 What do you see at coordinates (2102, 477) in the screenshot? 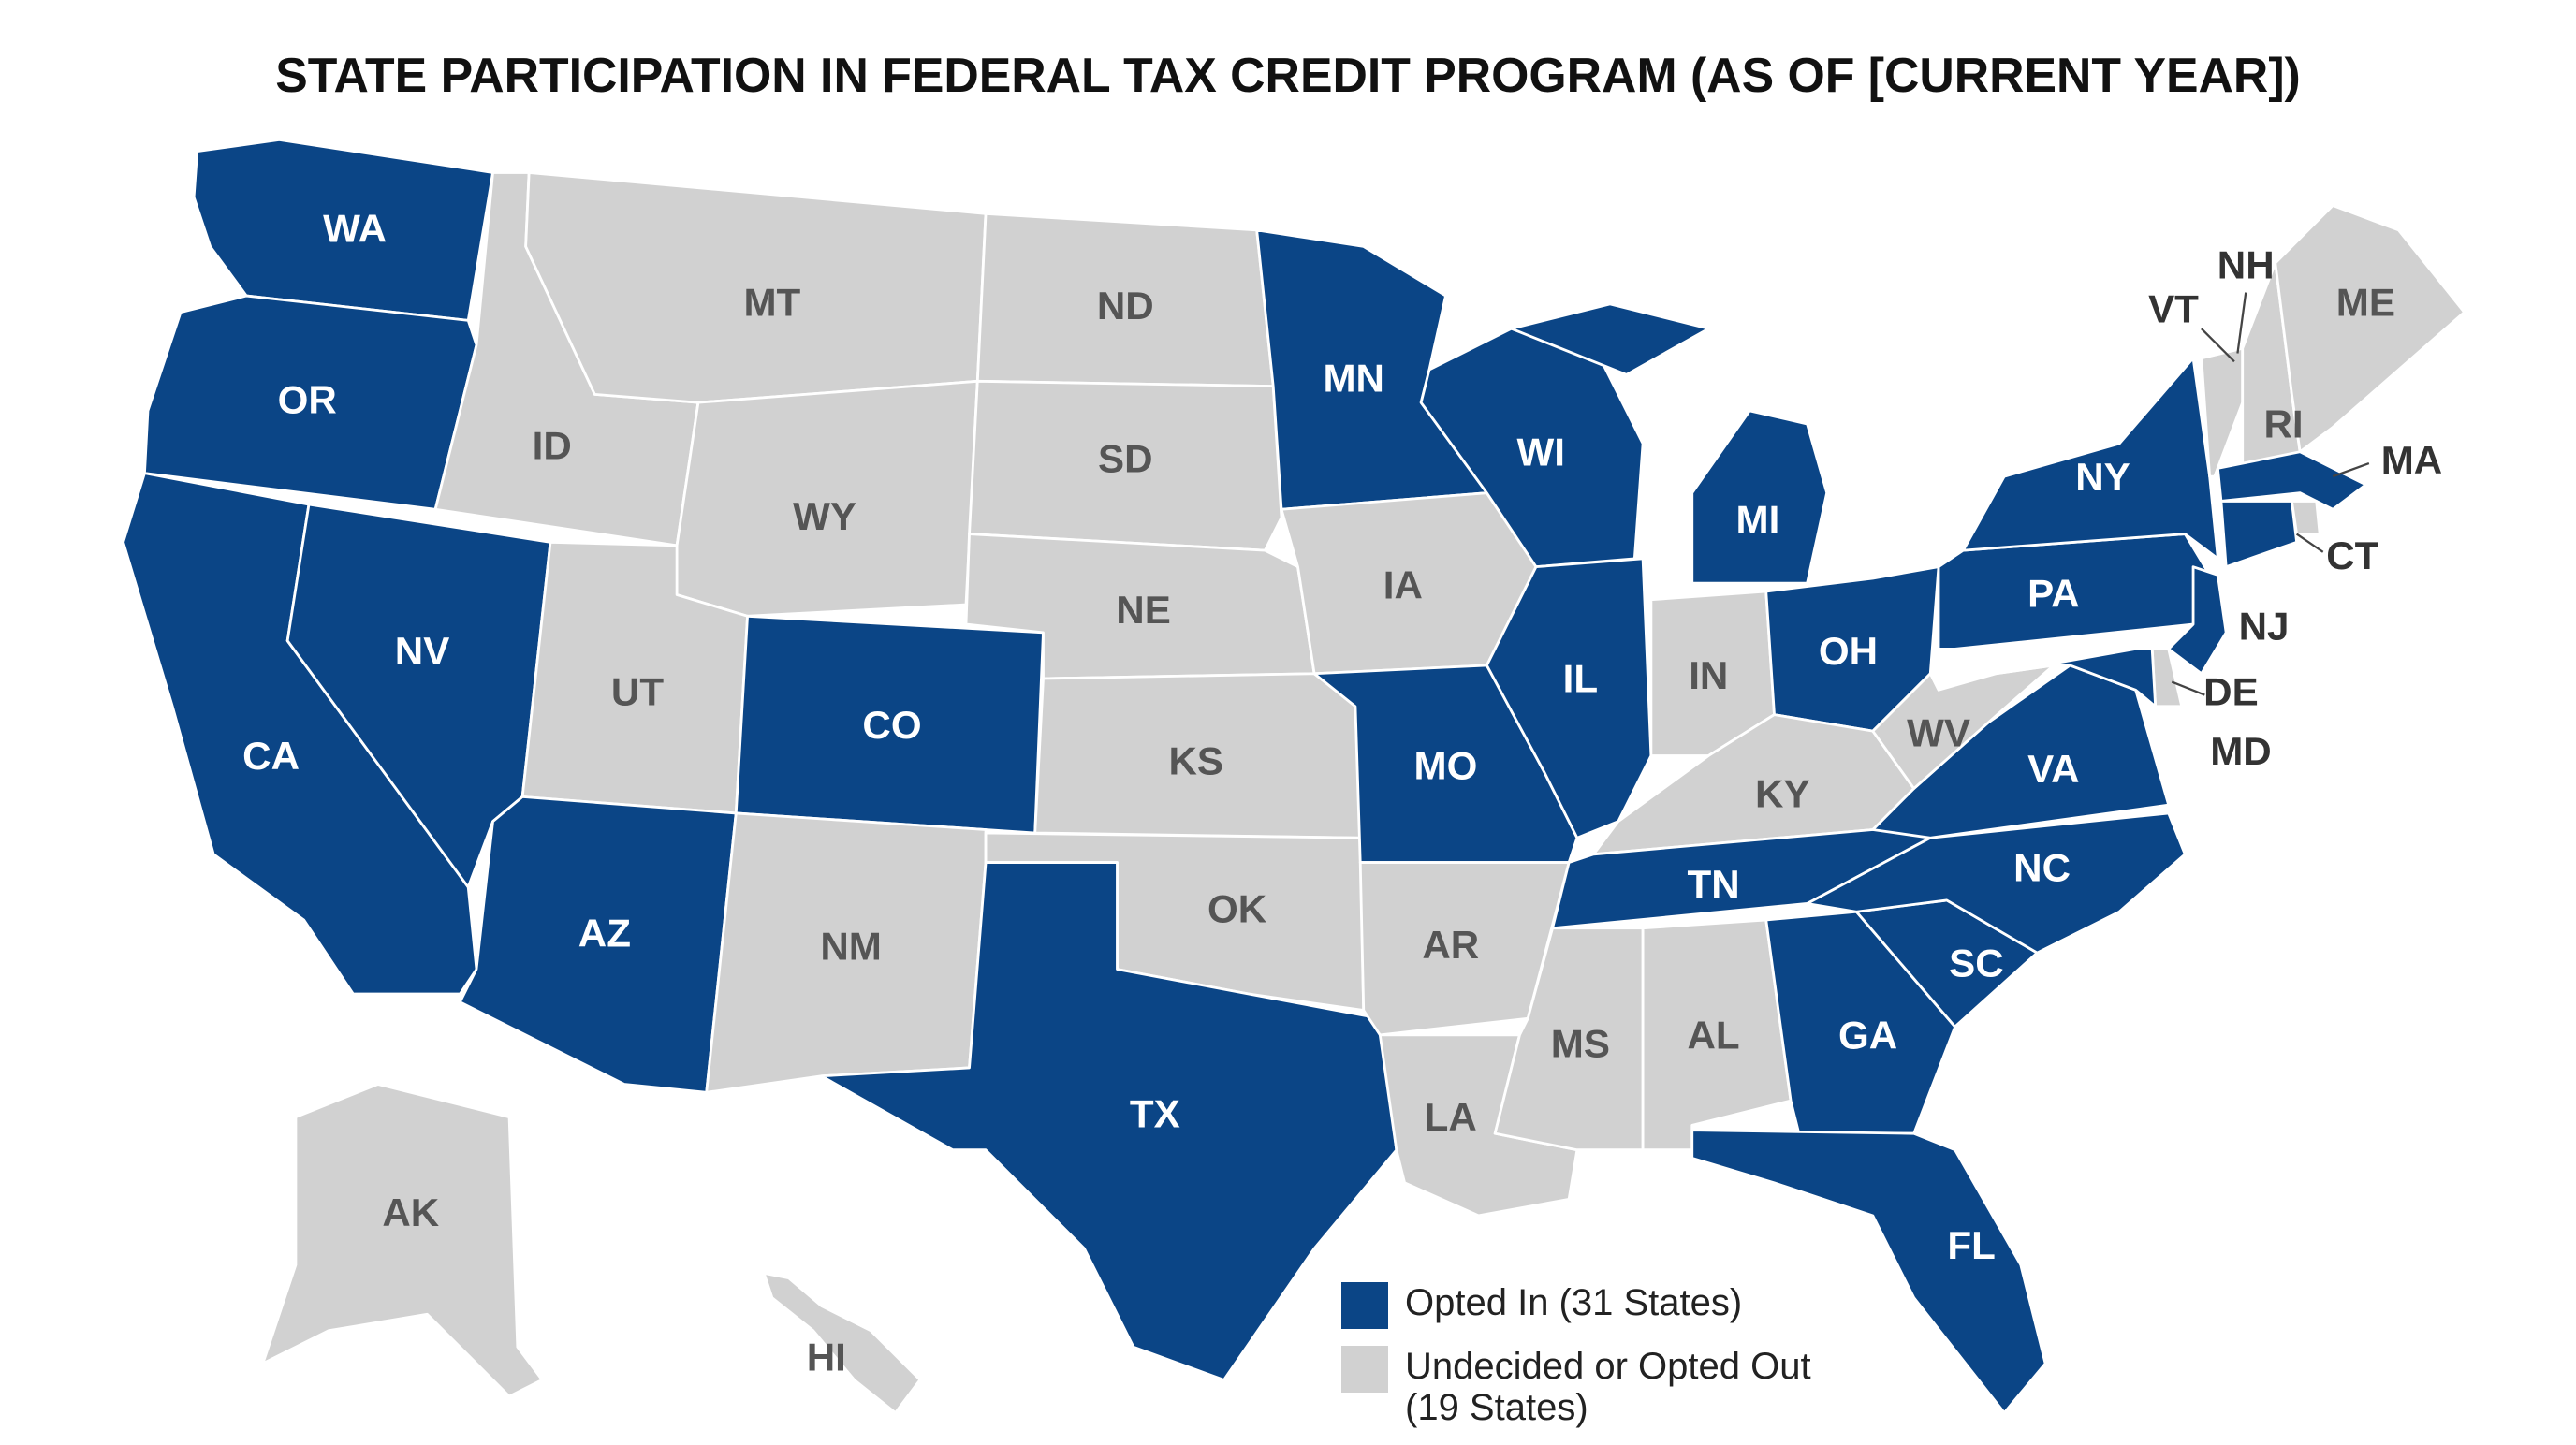
I see `state-label: NY` at bounding box center [2102, 477].